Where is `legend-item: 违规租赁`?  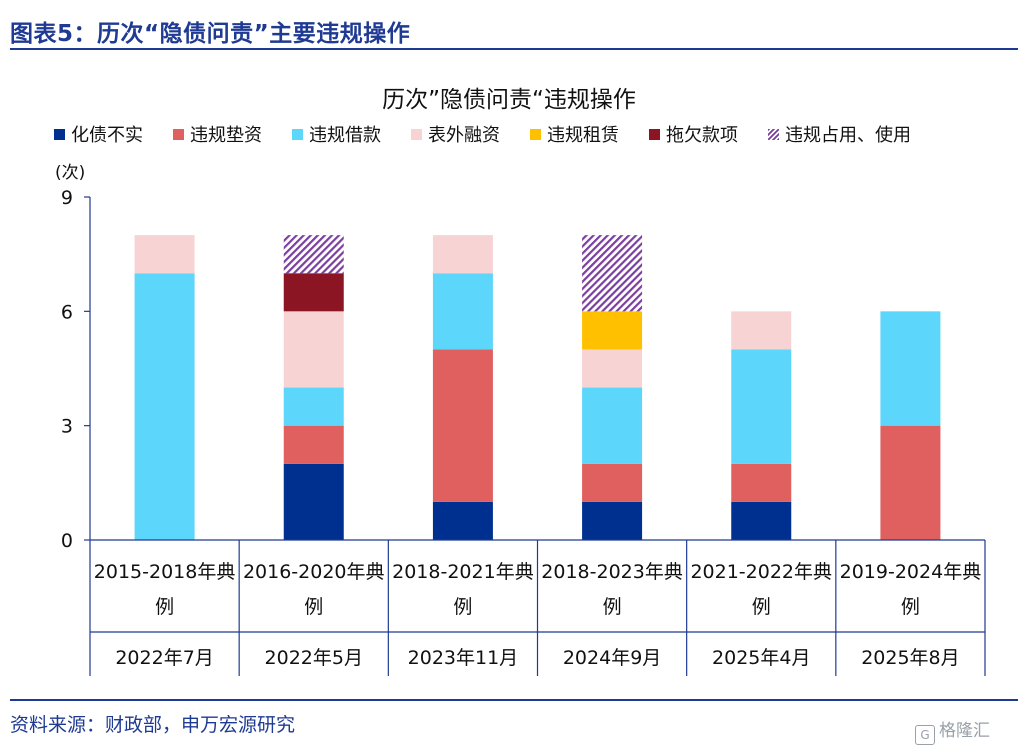 legend-item: 违规租赁 is located at coordinates (574, 134).